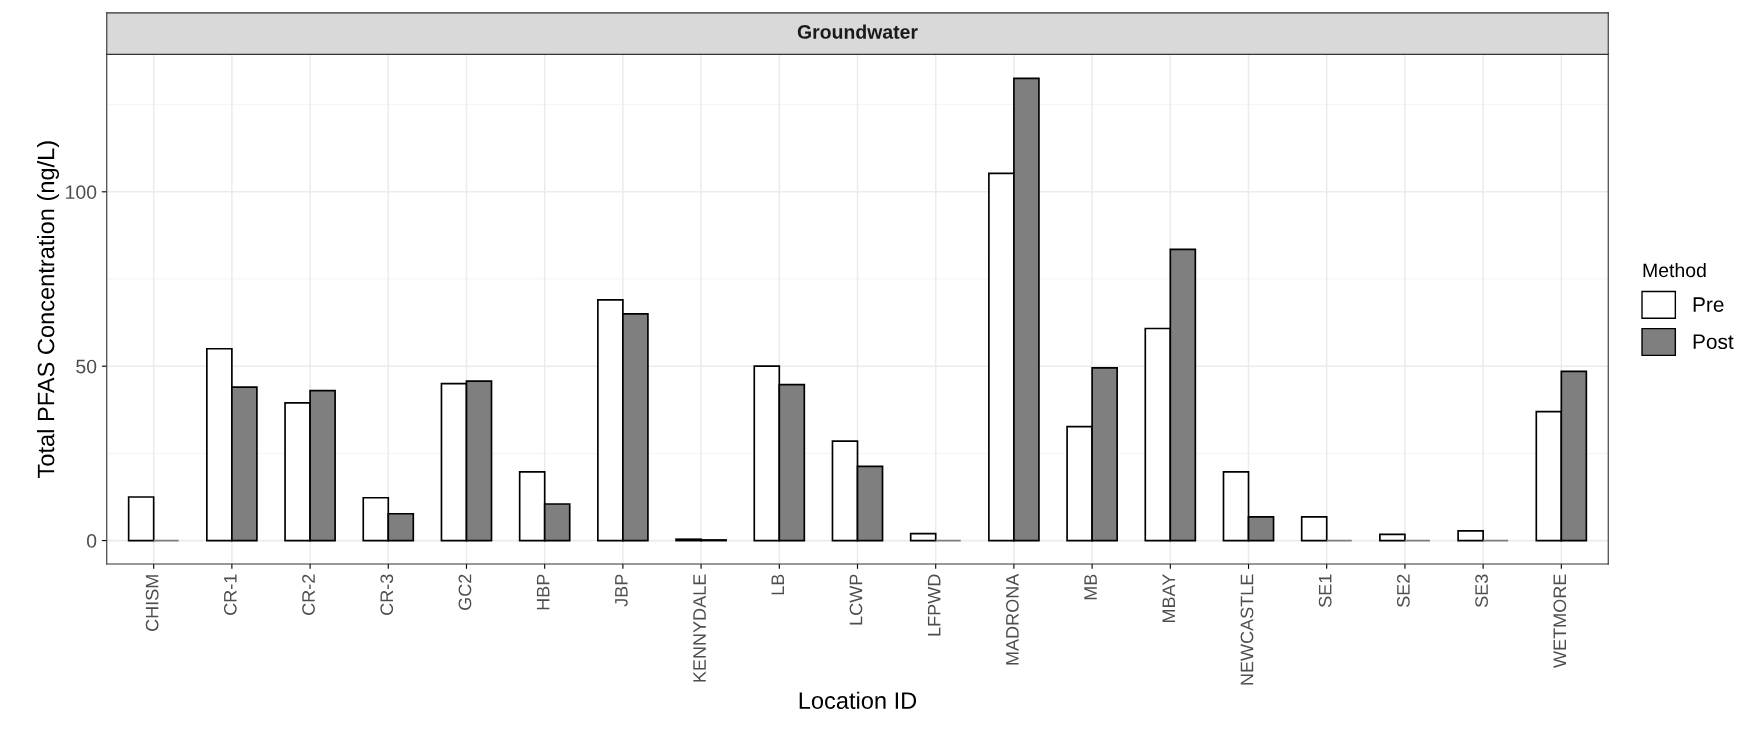  Describe the element at coordinates (1090, 587) in the screenshot. I see `x-tick-label: MB` at that location.